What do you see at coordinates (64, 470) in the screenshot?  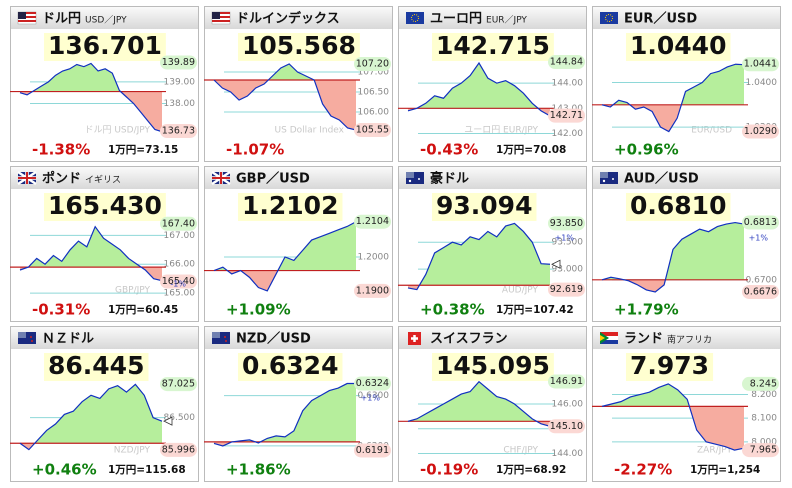 I see `change: +0.46%` at bounding box center [64, 470].